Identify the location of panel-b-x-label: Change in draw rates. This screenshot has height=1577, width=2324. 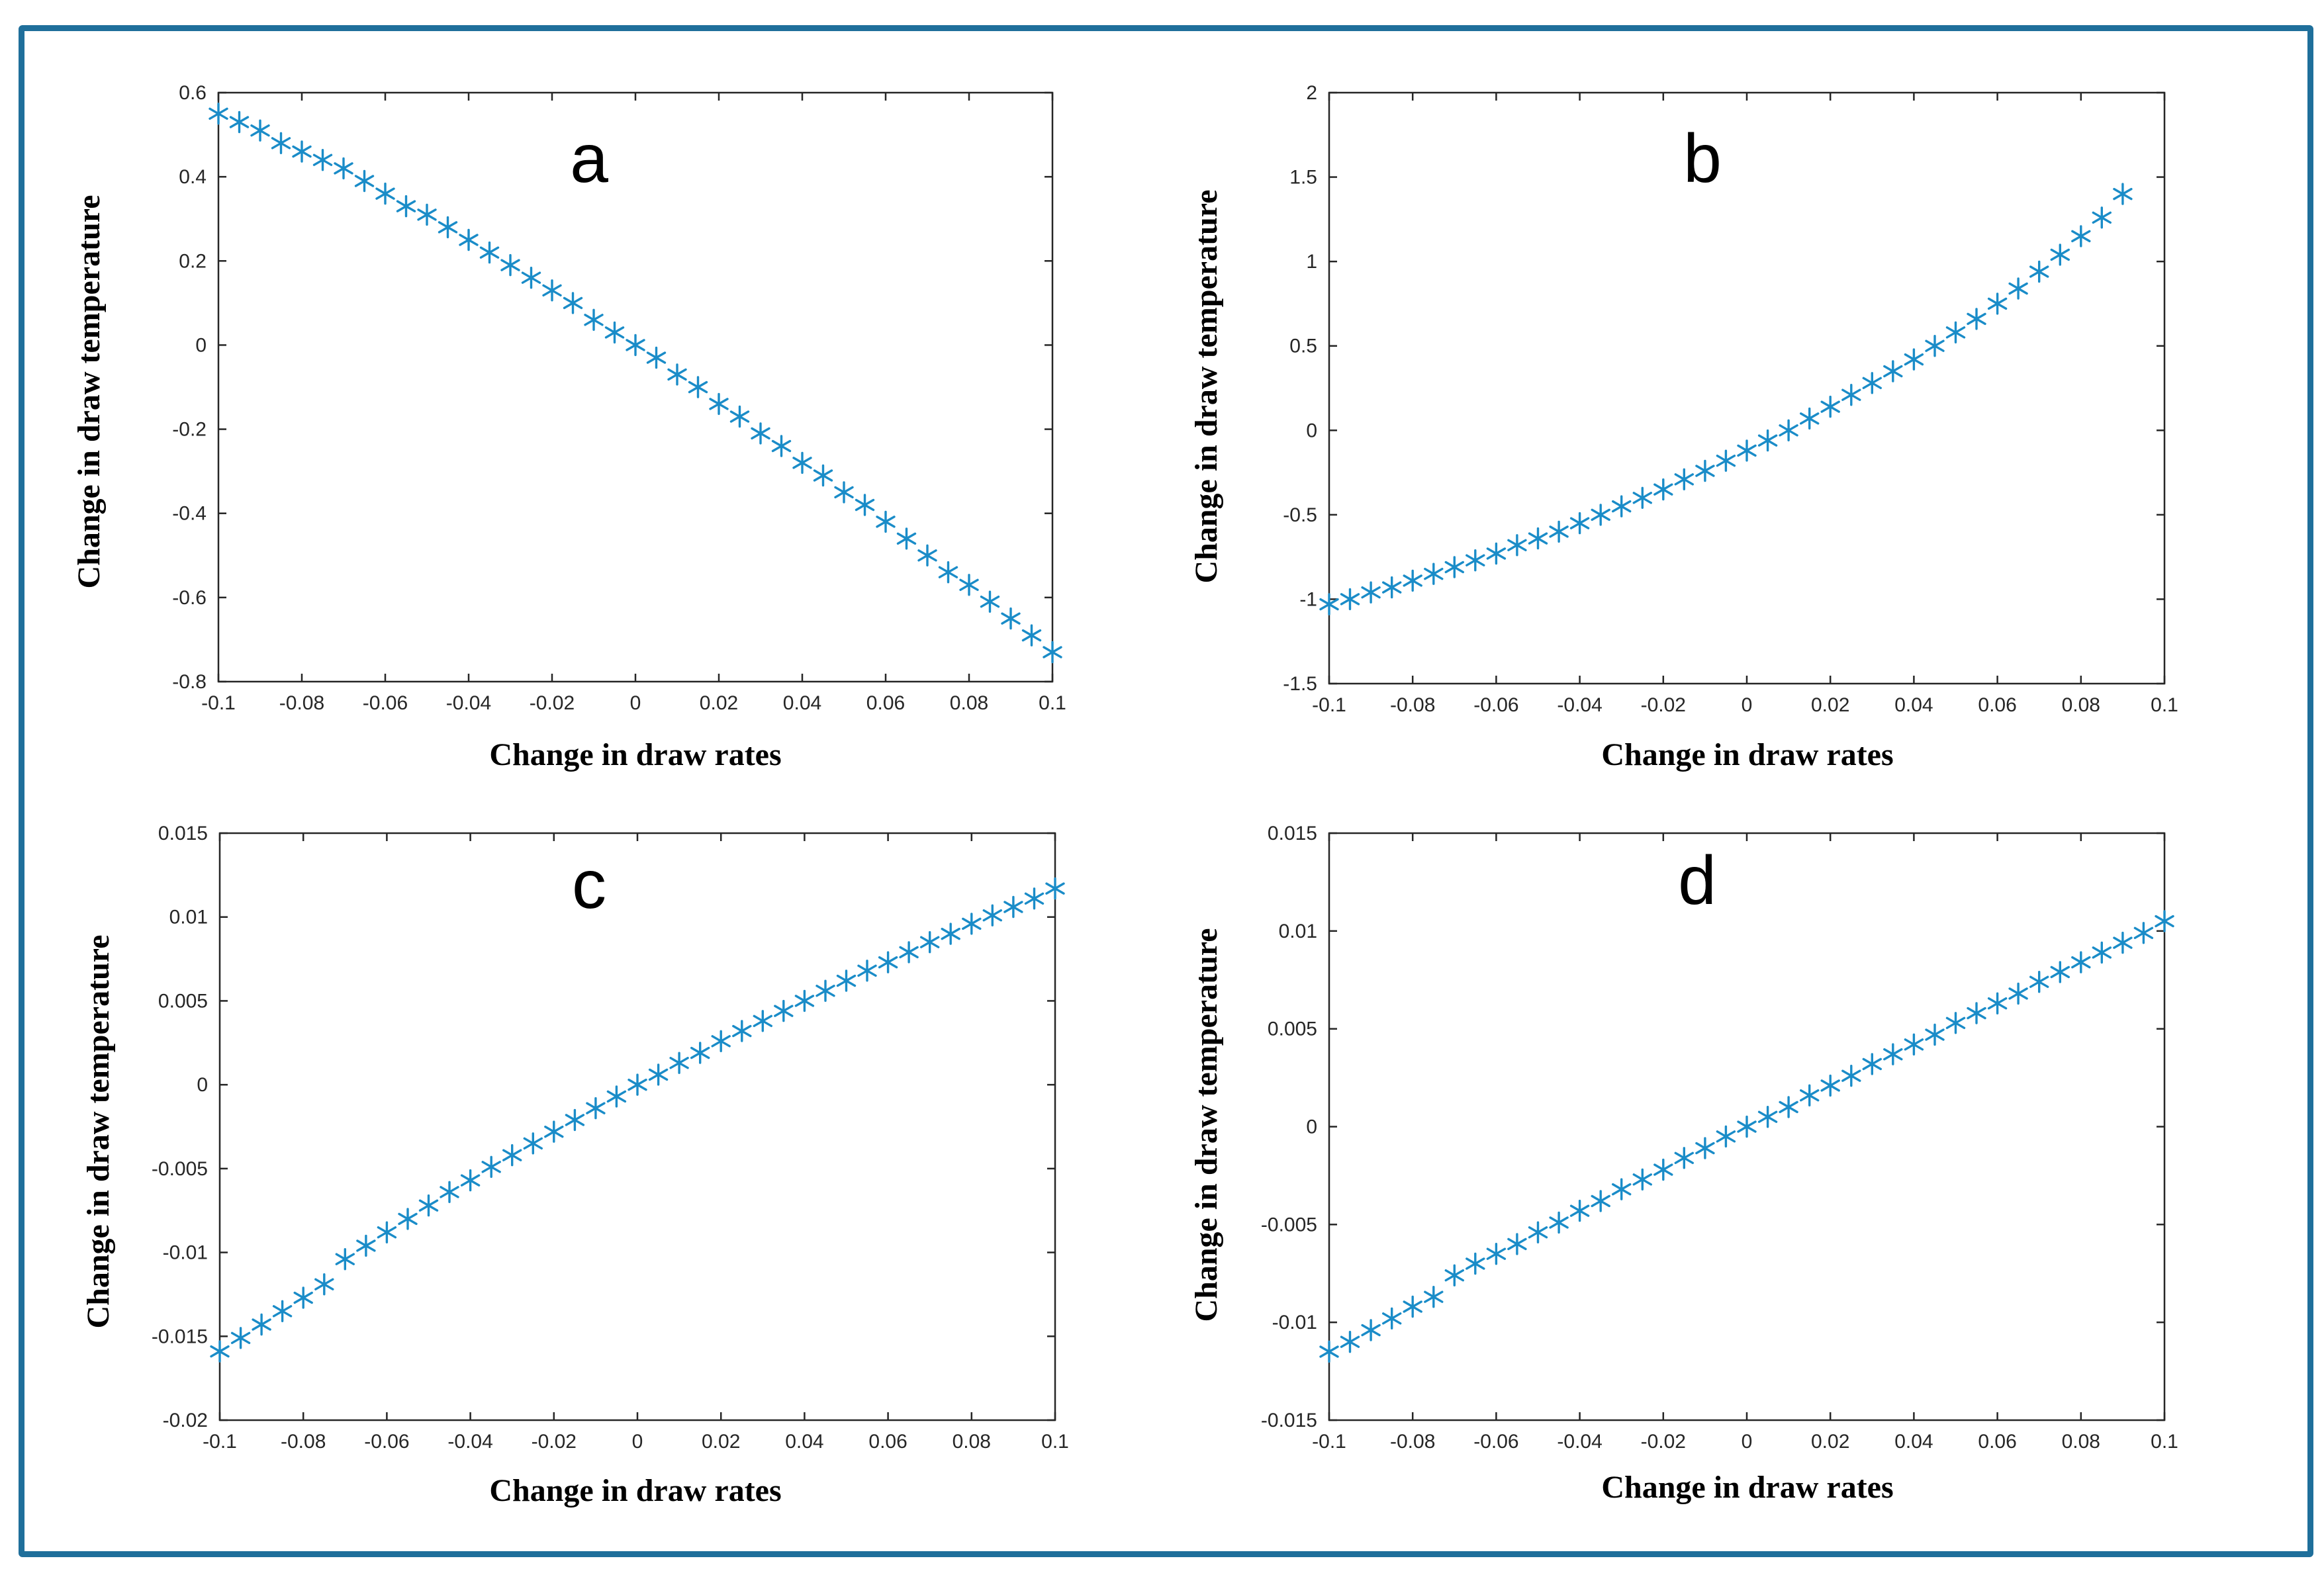
(1747, 755).